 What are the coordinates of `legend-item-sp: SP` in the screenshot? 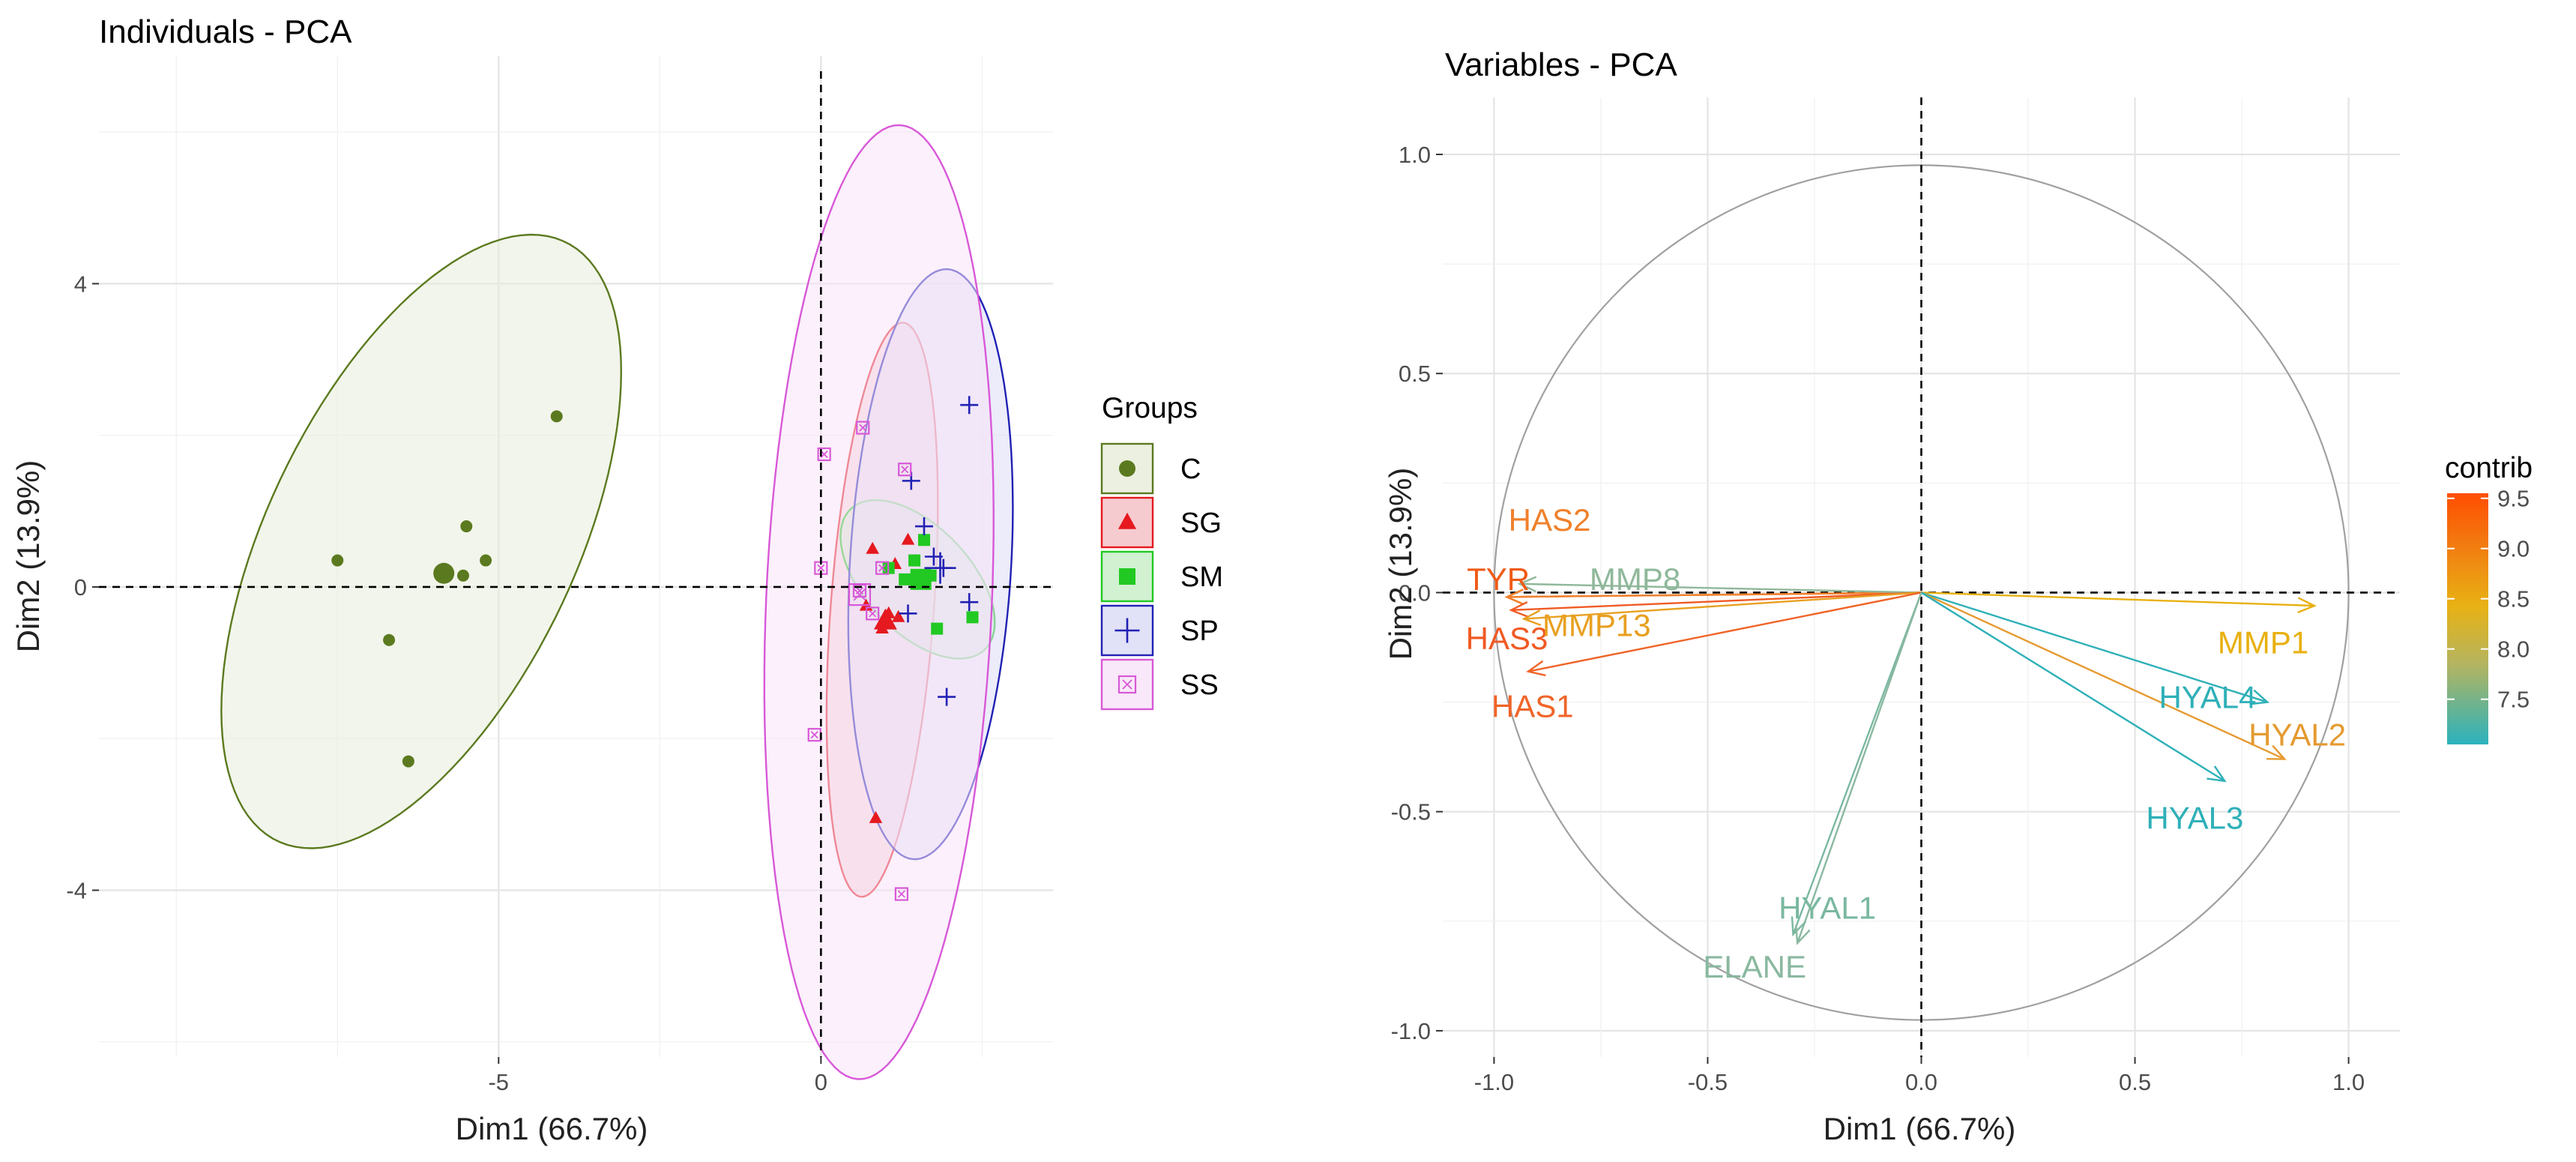 It's located at (1159, 630).